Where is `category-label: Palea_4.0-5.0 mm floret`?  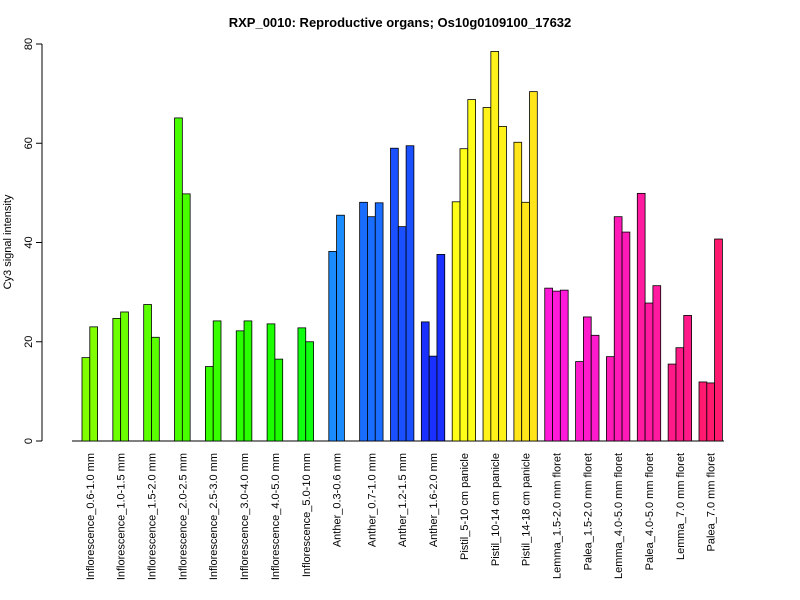 category-label: Palea_4.0-5.0 mm floret is located at coordinates (650, 511).